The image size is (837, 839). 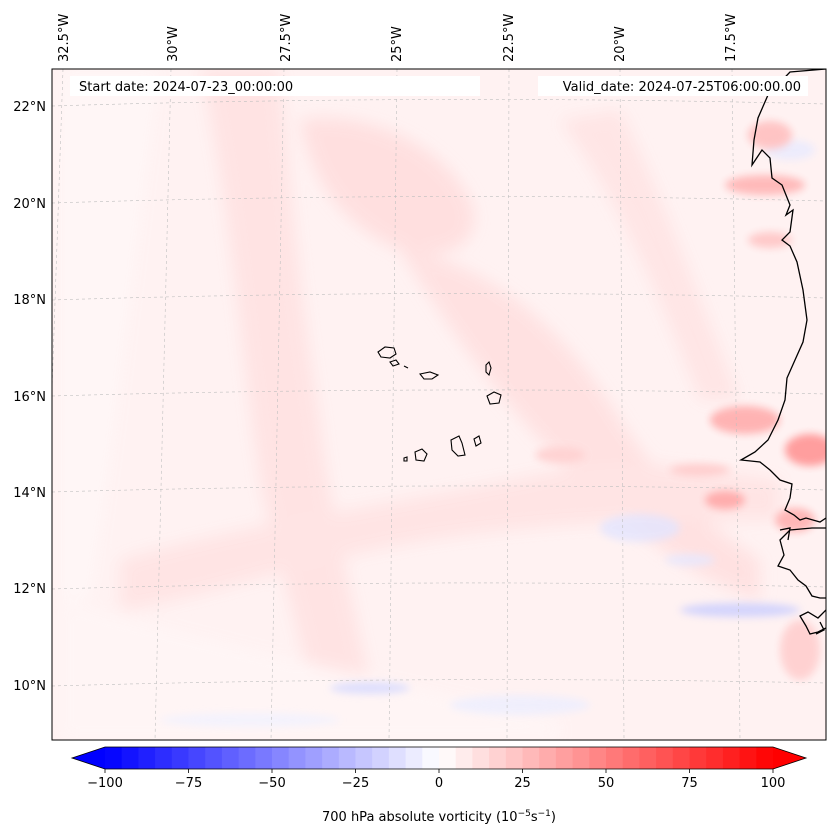 I want to click on latitude-labels: 22°N 20°N 18°N 16°N 14°N 12°N 10°N, so click(x=29, y=397).